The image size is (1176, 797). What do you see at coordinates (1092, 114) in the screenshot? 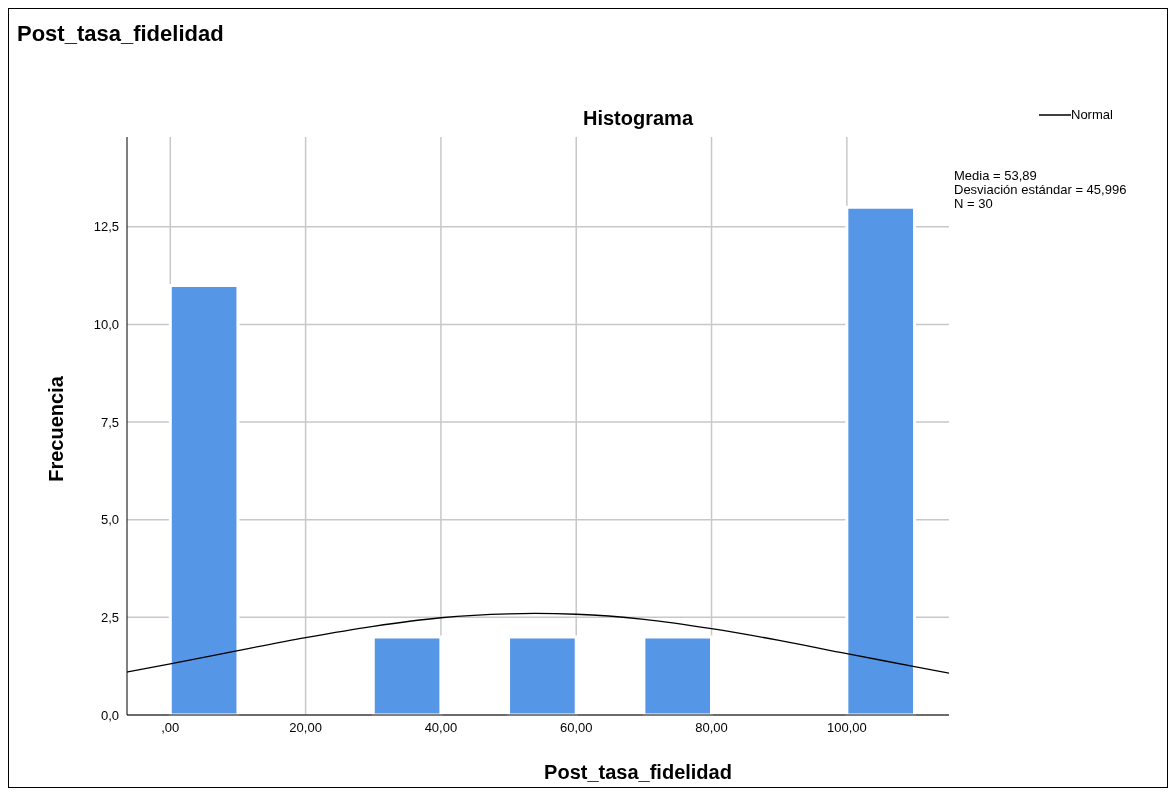
I see `legend-label: Normal` at bounding box center [1092, 114].